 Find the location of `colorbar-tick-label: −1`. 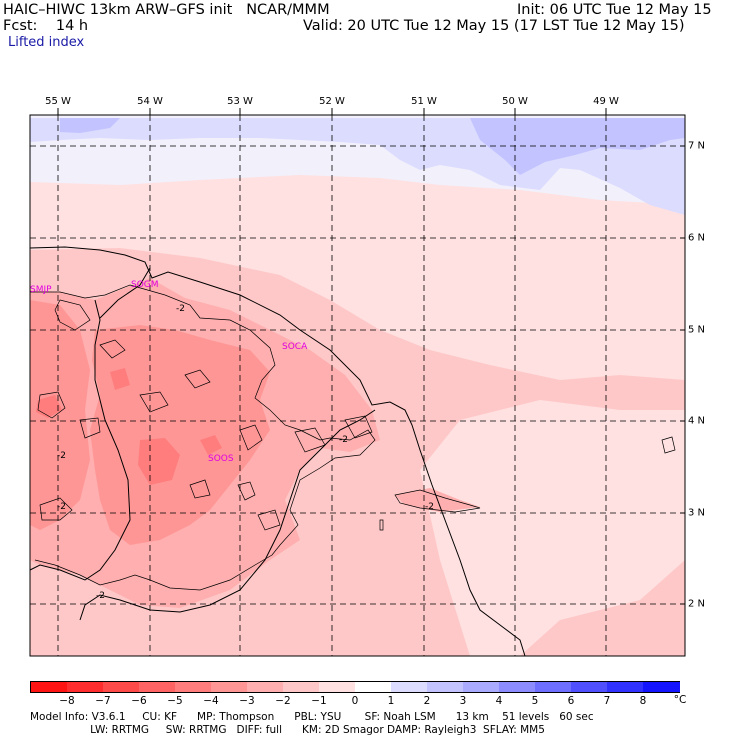

colorbar-tick-label: −1 is located at coordinates (319, 701).